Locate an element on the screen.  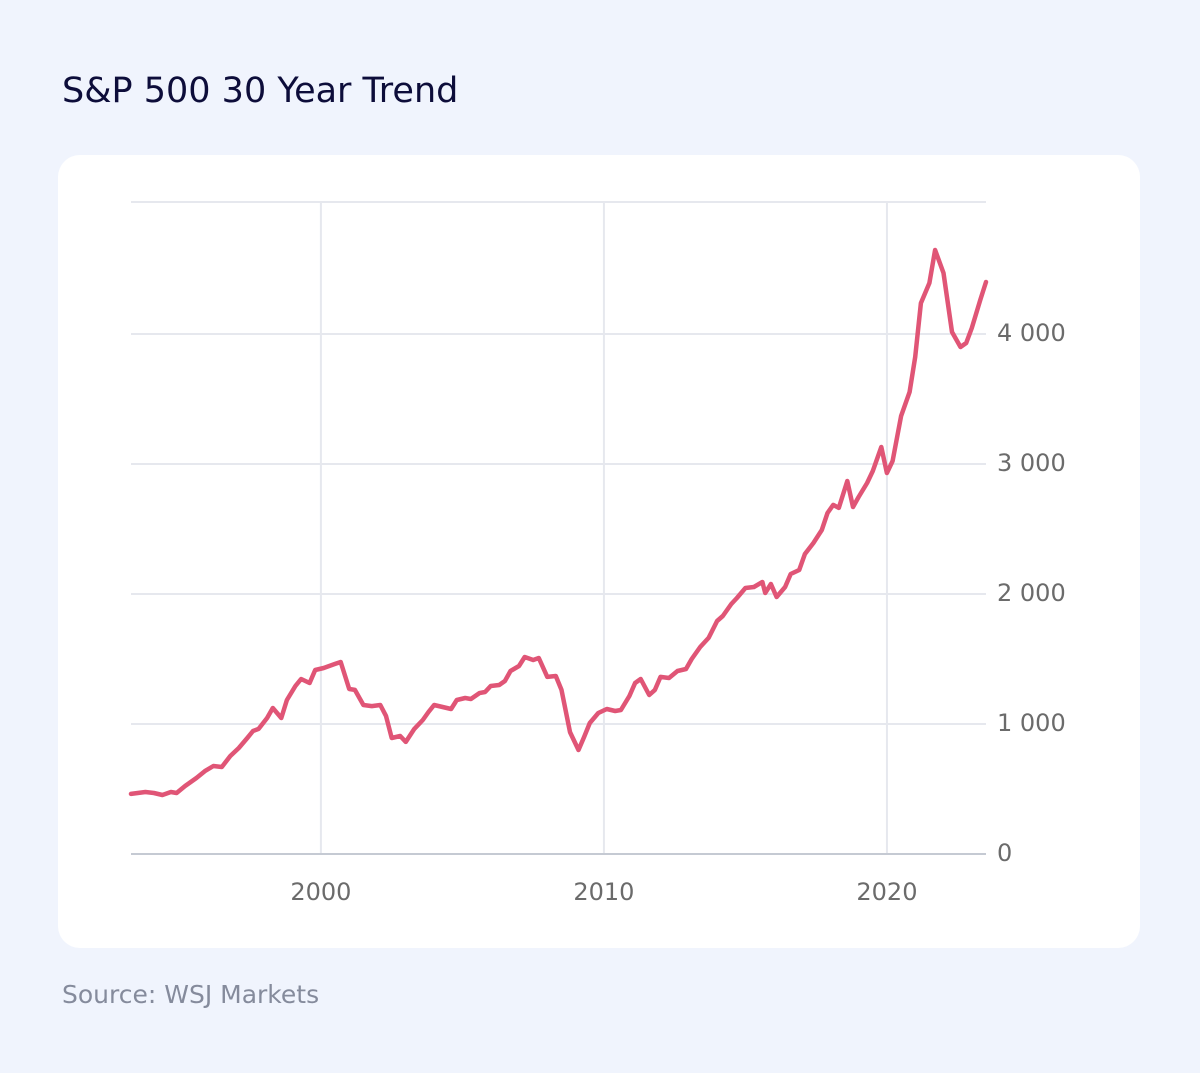
y-tick-label: 4 000 is located at coordinates (1031, 333).